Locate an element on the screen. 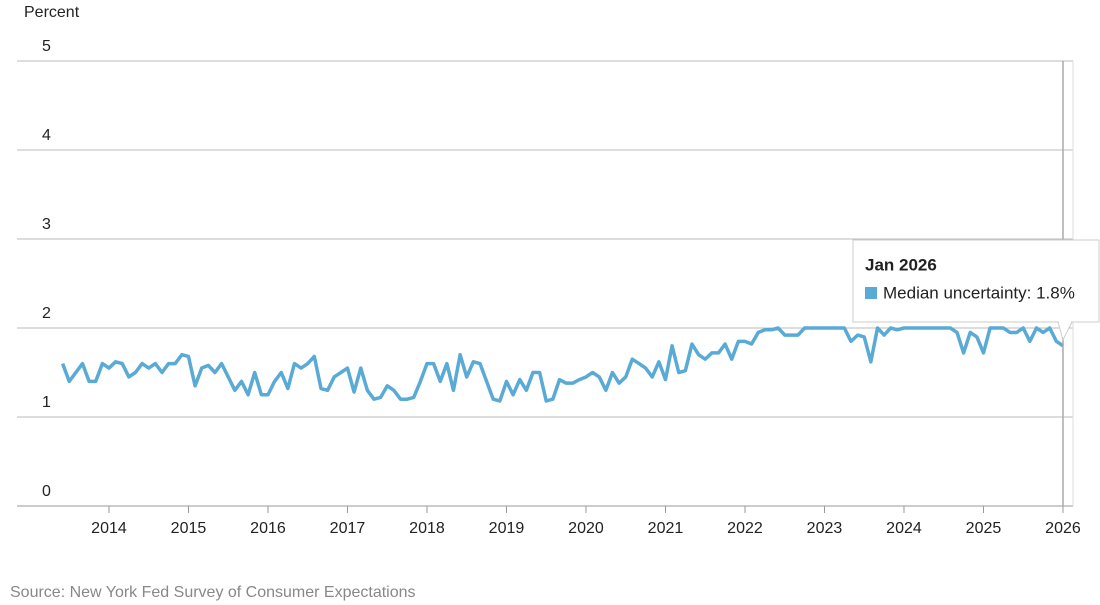  x-tick-label: 2018 is located at coordinates (427, 528).